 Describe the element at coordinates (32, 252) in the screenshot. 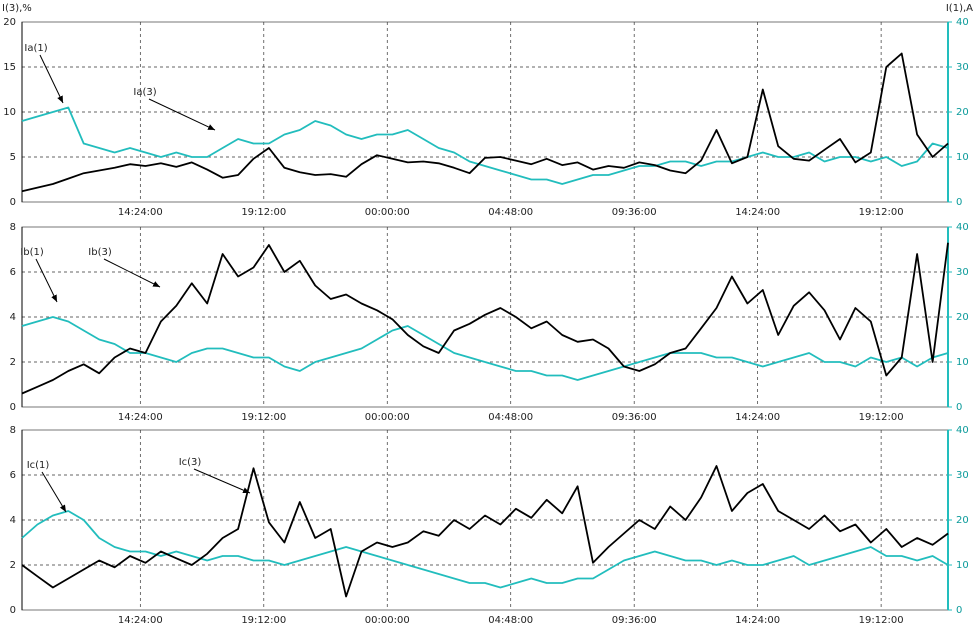

I see `annotation: Ib(1)` at that location.